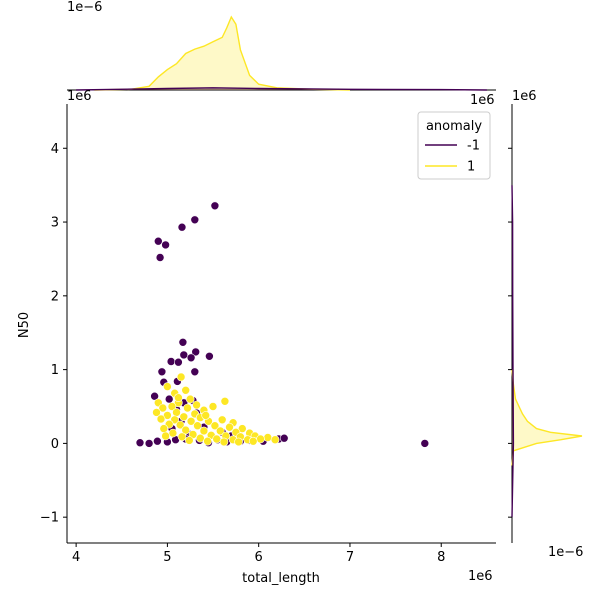 This screenshot has height=600, width=600. What do you see at coordinates (281, 578) in the screenshot?
I see `x-axis-label: total_length` at bounding box center [281, 578].